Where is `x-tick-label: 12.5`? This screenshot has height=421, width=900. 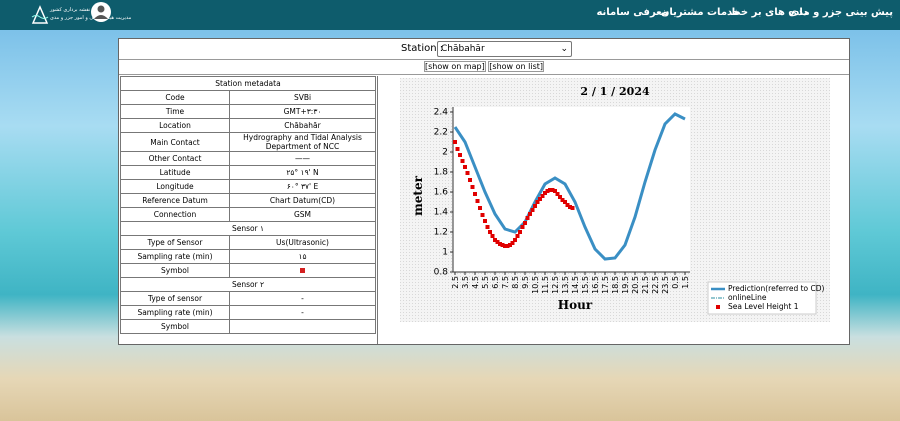 x-tick-label: 12.5 is located at coordinates (555, 285).